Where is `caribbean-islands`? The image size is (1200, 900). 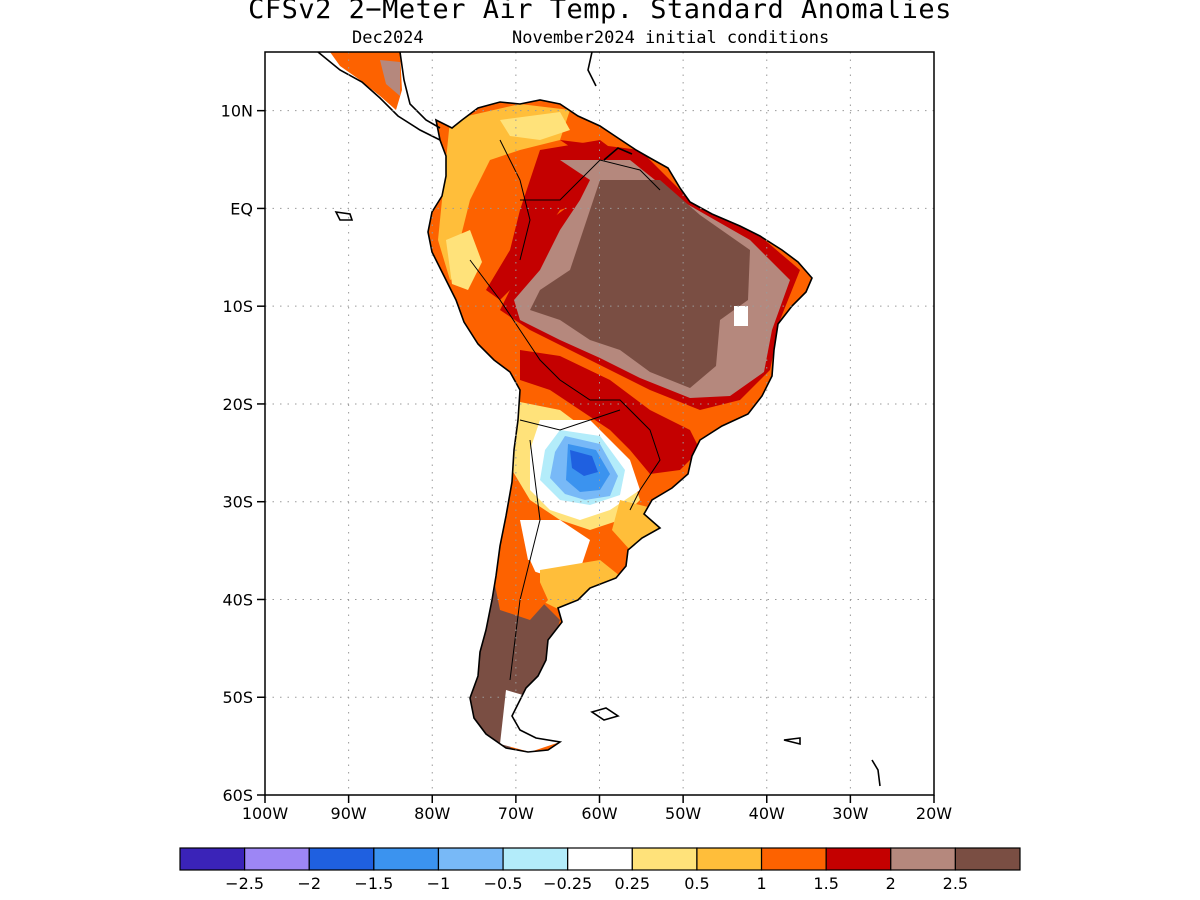 caribbean-islands is located at coordinates (610, 106).